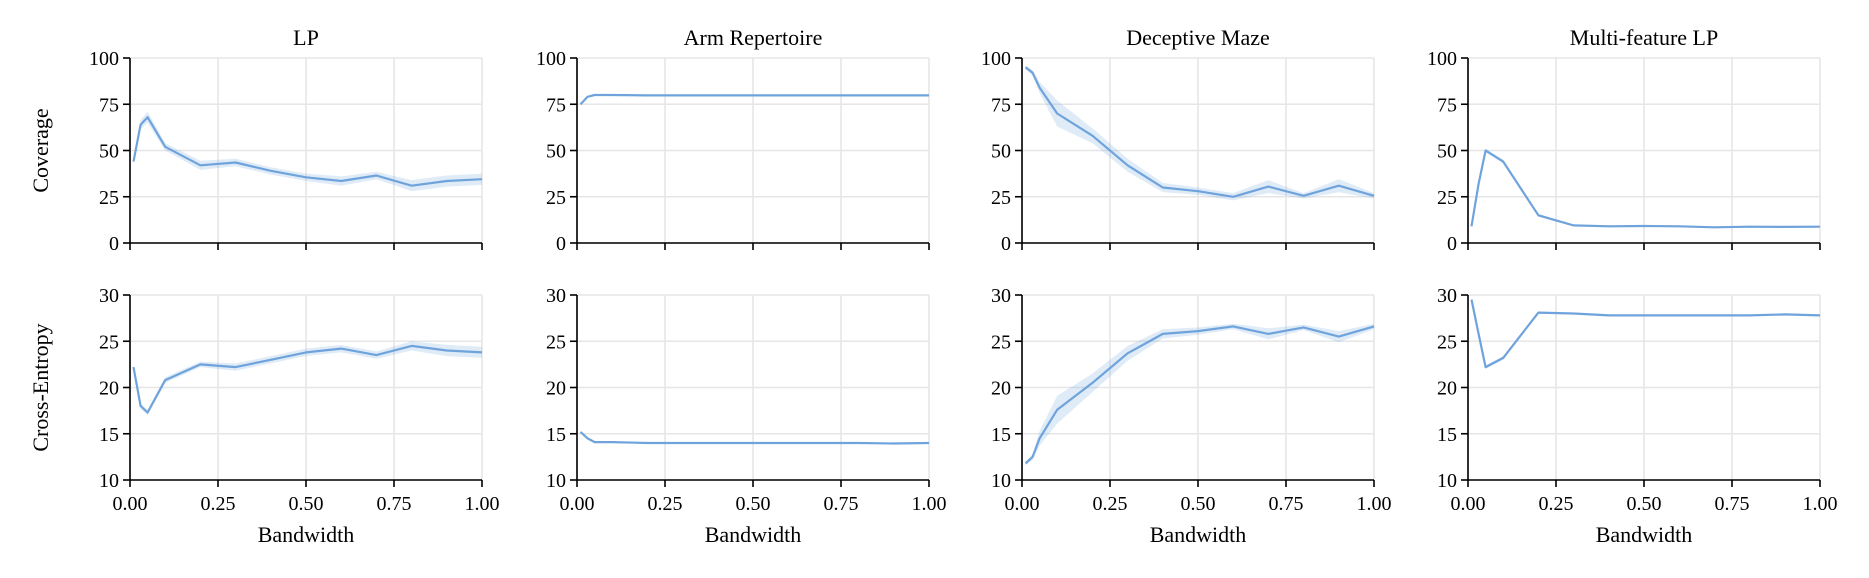 This screenshot has width=1869, height=578. What do you see at coordinates (1001, 152) in the screenshot?
I see `ytick-label-r0-c2-2: 50` at bounding box center [1001, 152].